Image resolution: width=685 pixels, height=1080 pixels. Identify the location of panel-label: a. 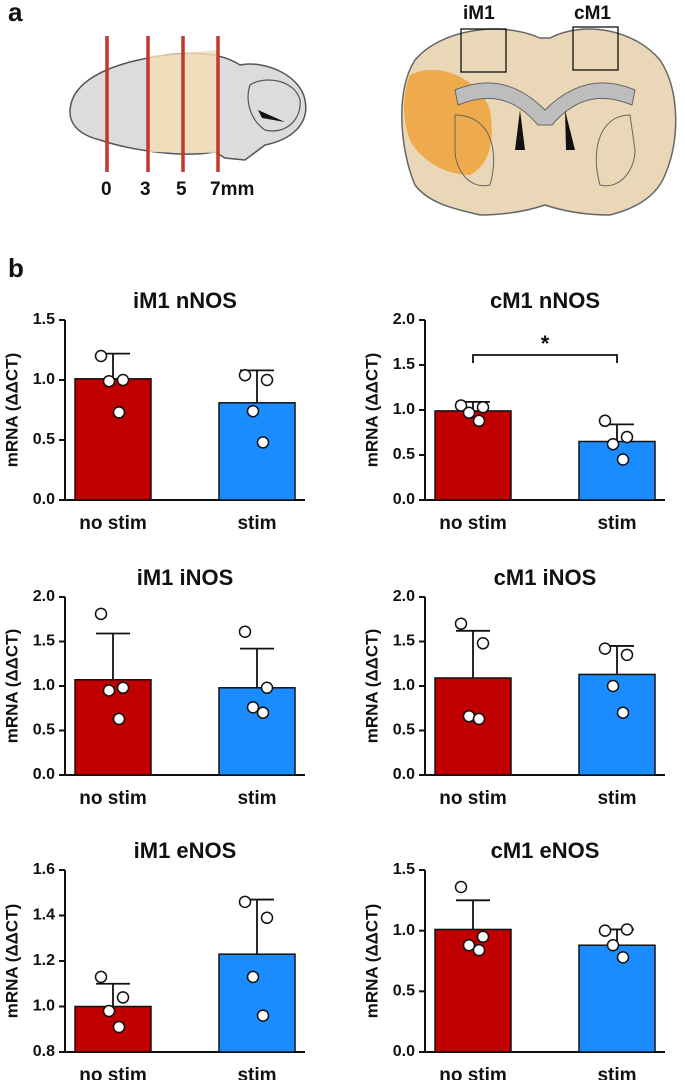
(15, 13).